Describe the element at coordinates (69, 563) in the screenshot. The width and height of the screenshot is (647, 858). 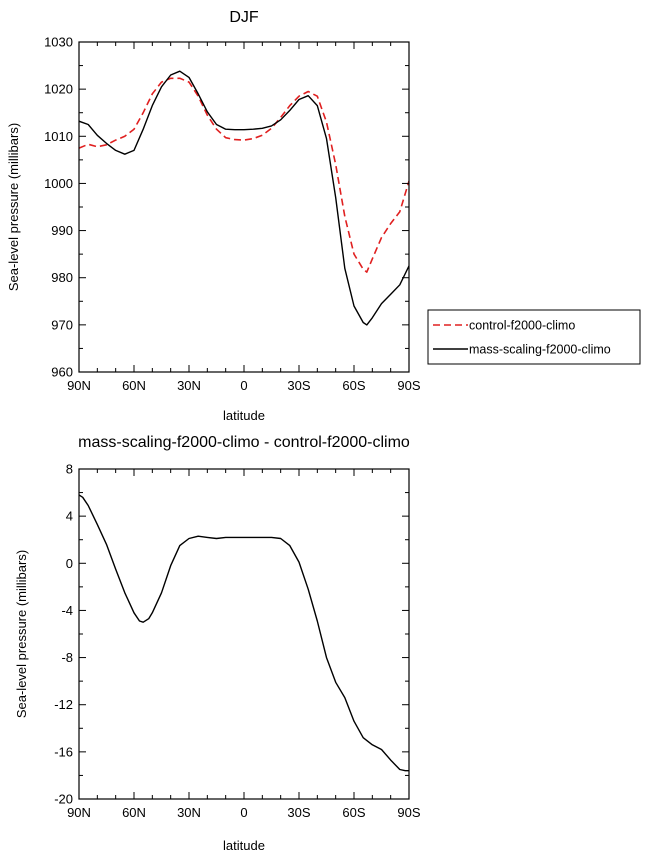
I see `y-tick-label: 0` at that location.